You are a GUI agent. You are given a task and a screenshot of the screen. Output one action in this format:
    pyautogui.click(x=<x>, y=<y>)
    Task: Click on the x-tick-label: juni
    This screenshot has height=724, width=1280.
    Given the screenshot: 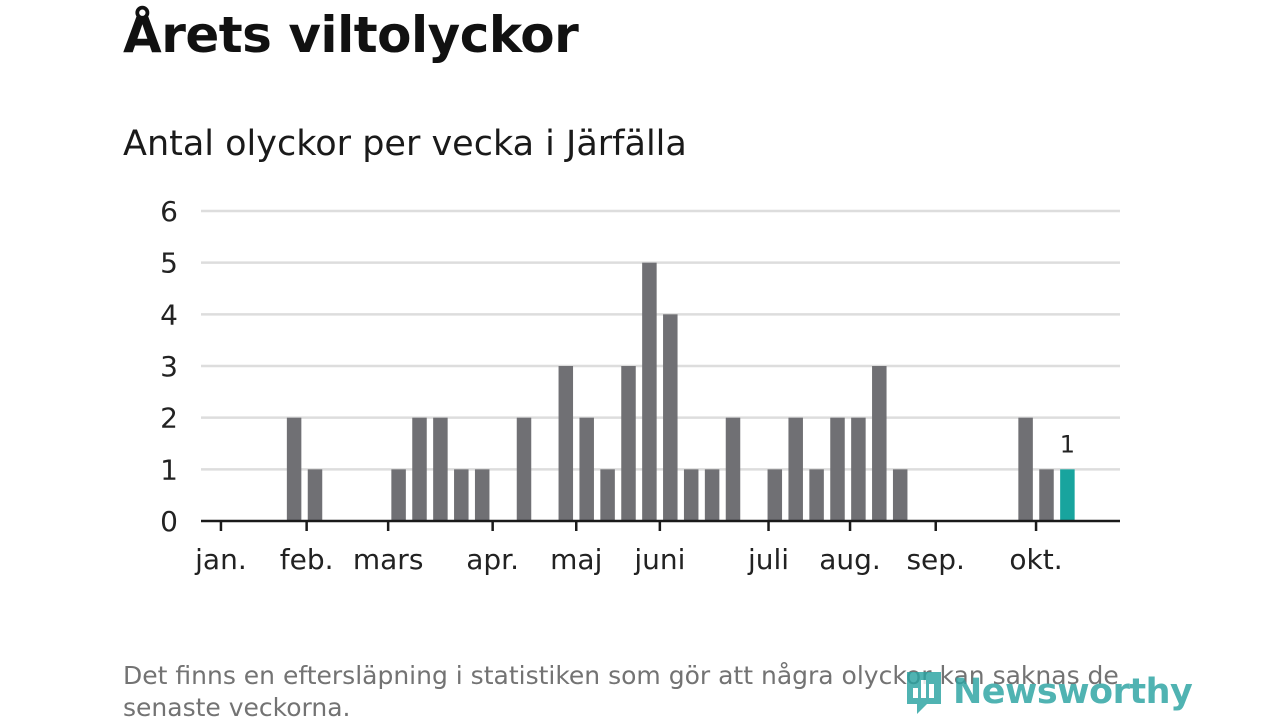 What is the action you would take?
    pyautogui.click(x=659, y=559)
    